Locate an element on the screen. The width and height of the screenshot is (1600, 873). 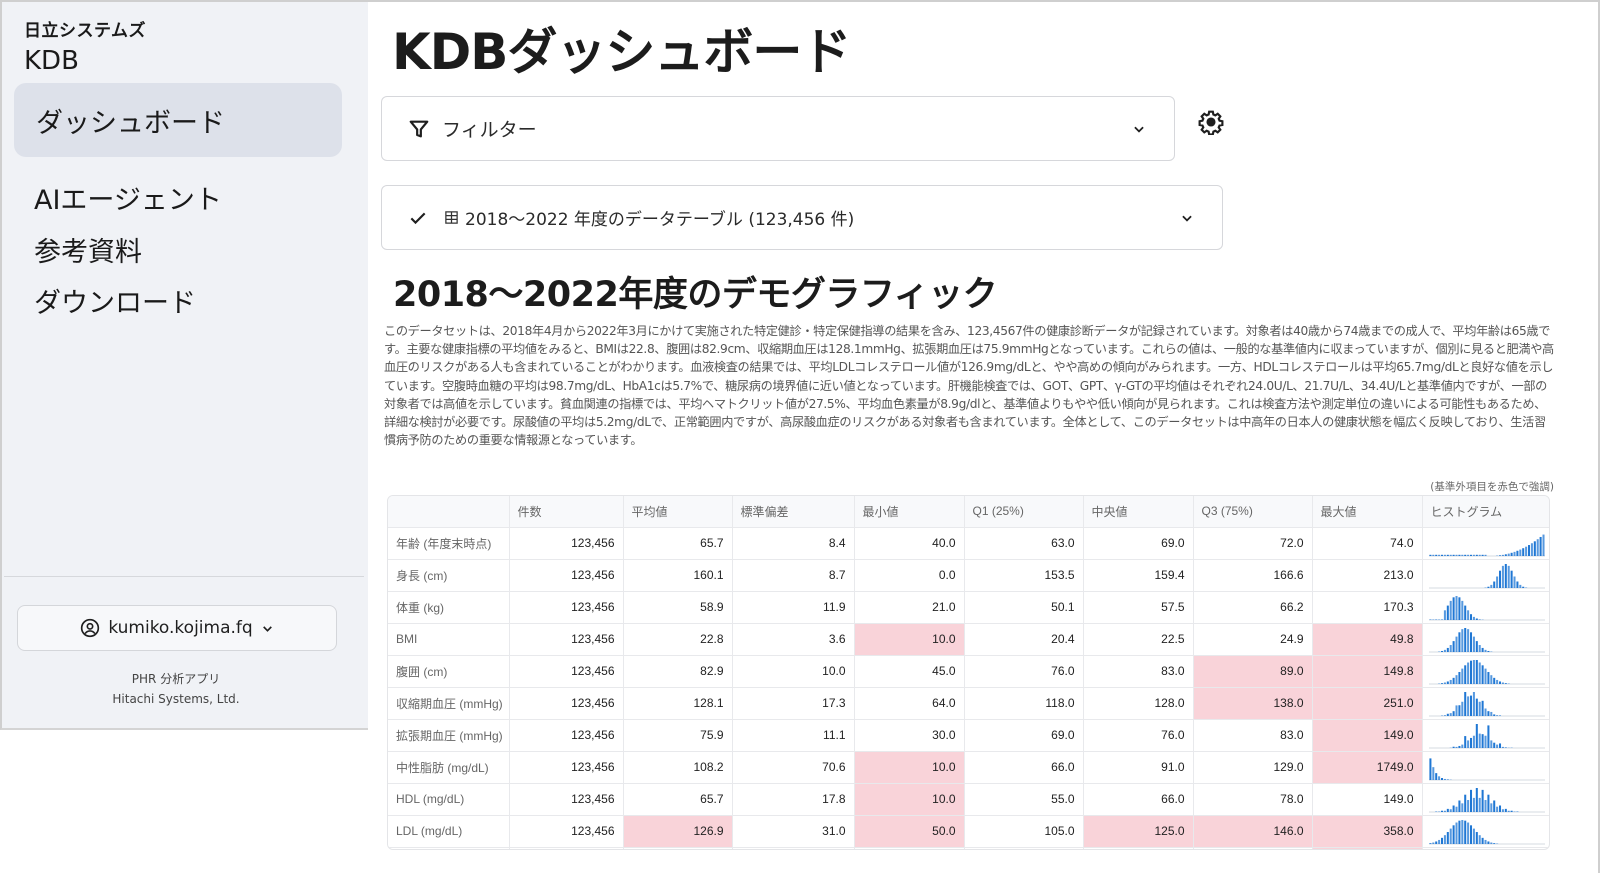
table-row: BMI 123,456 22.8 3.6 10.0 20.4 22.5 24.9 49.8 is located at coordinates (968, 639).